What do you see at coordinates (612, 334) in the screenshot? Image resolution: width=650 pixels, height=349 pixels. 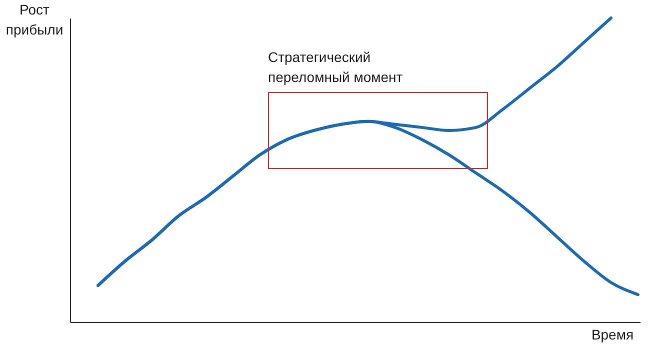 I see `x-axis-title: Время` at bounding box center [612, 334].